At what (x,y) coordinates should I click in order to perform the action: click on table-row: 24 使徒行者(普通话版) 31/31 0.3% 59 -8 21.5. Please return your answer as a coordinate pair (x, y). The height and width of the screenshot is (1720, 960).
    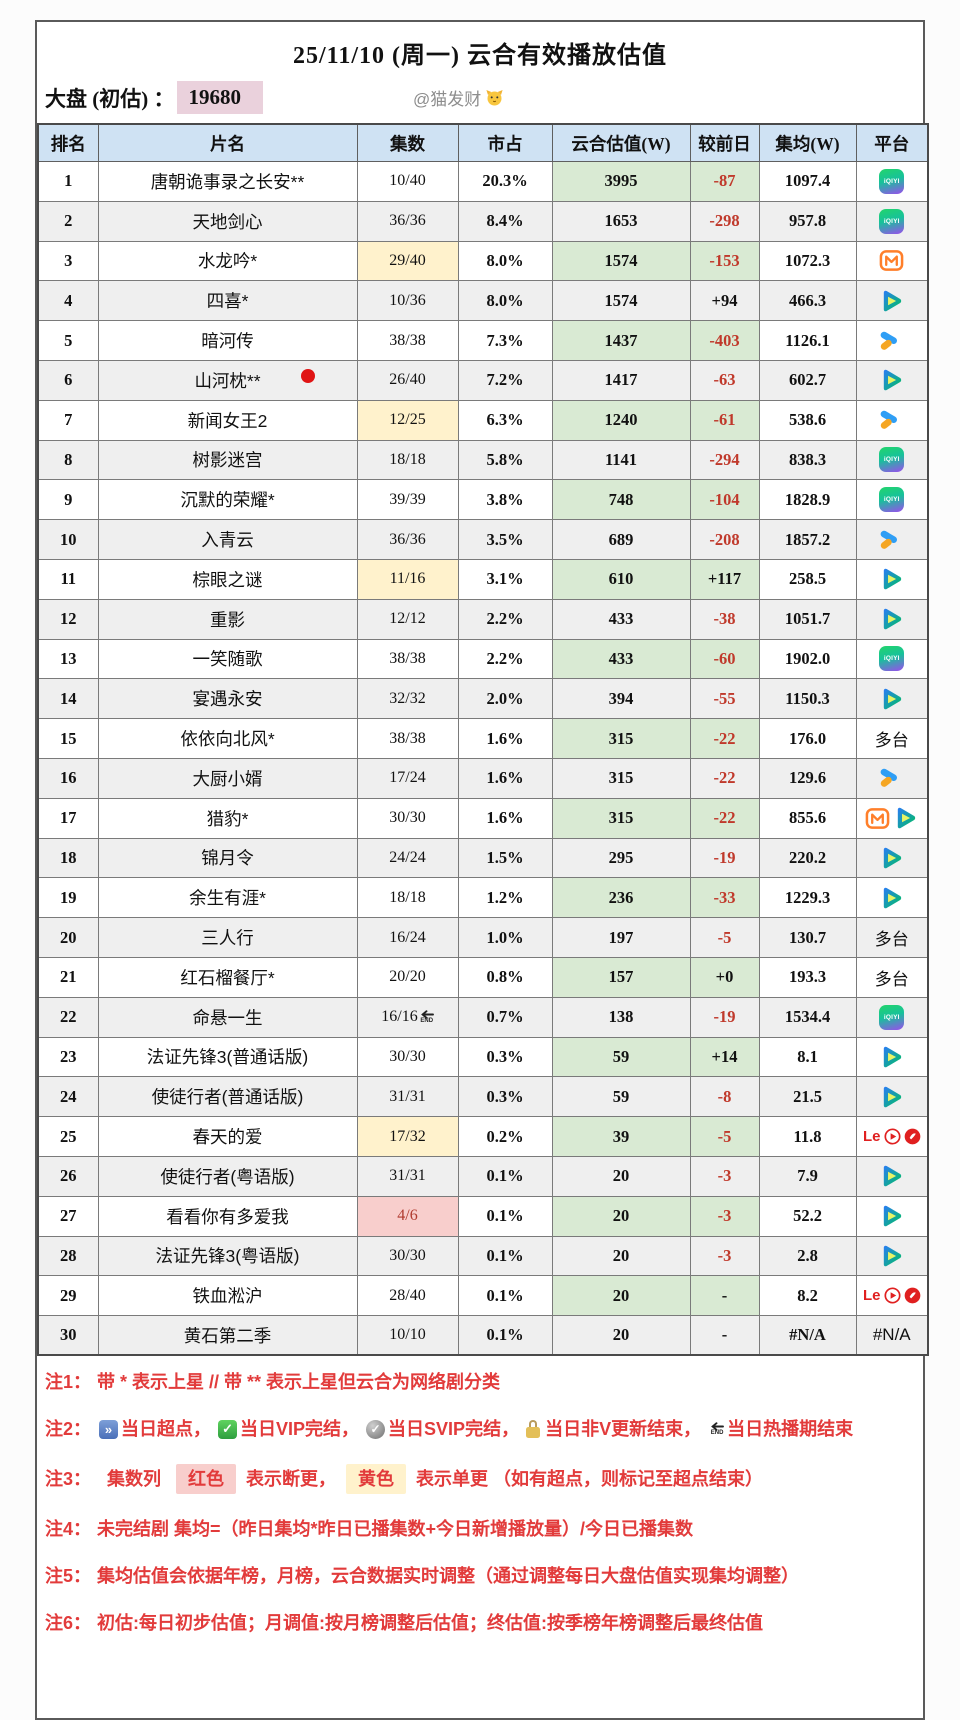
    Looking at the image, I should click on (483, 1097).